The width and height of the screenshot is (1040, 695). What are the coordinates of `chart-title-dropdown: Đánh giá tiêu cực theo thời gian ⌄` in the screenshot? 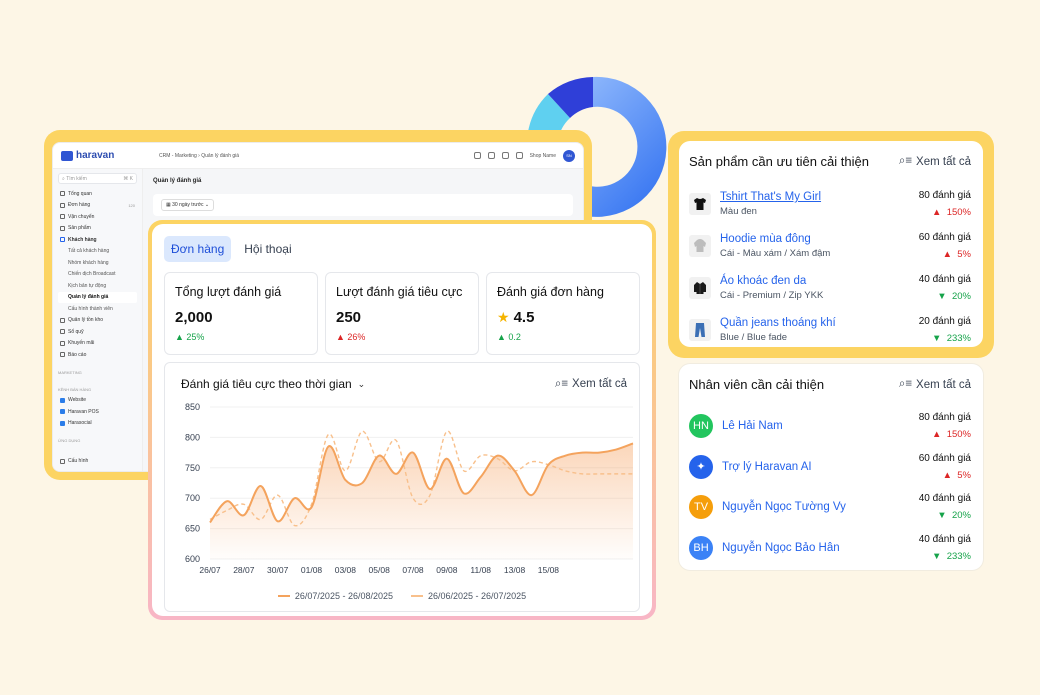 It's located at (273, 384).